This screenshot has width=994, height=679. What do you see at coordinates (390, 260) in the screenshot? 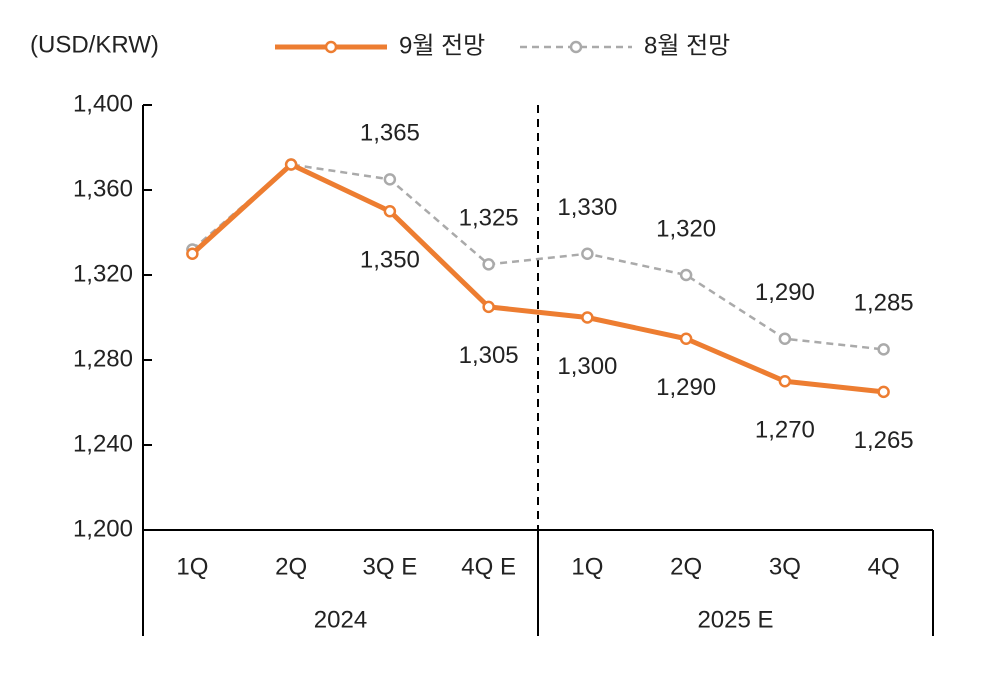
I see `data-label: 1,350` at bounding box center [390, 260].